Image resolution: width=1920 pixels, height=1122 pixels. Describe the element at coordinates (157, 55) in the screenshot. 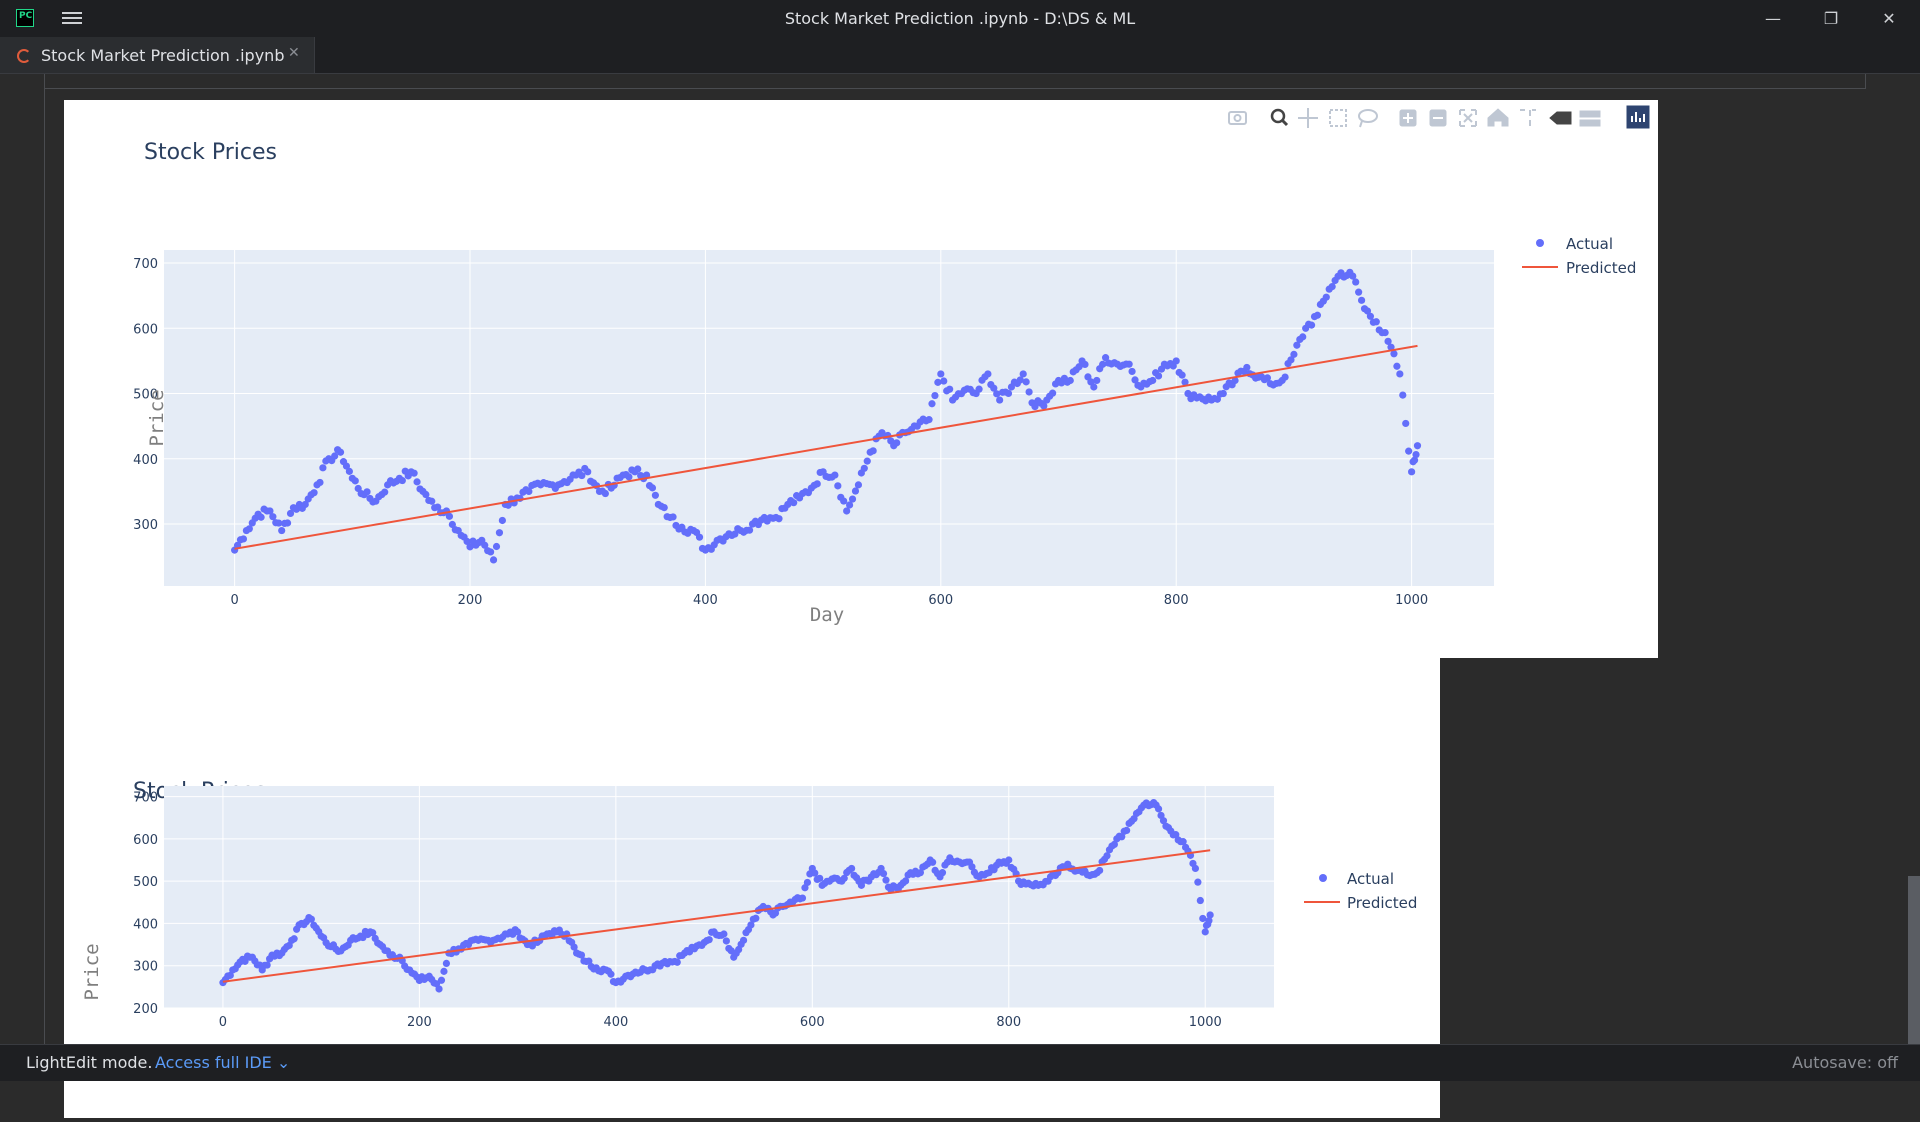

I see `tab-stock-market-prediction: Stock Market Prediction .ipynb ✕` at that location.